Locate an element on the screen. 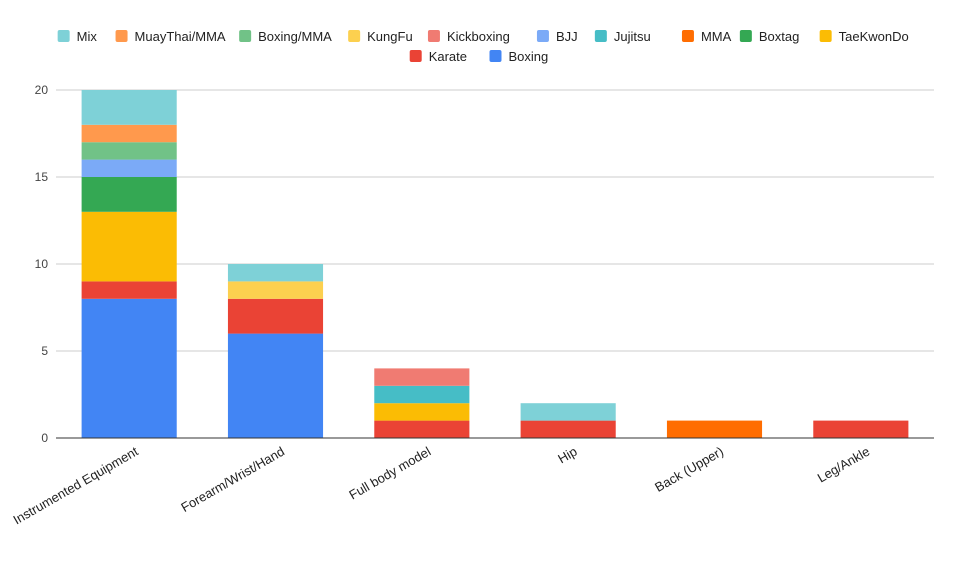 The image size is (962, 563). bar-forearm-wrist-hand-karate is located at coordinates (275, 316).